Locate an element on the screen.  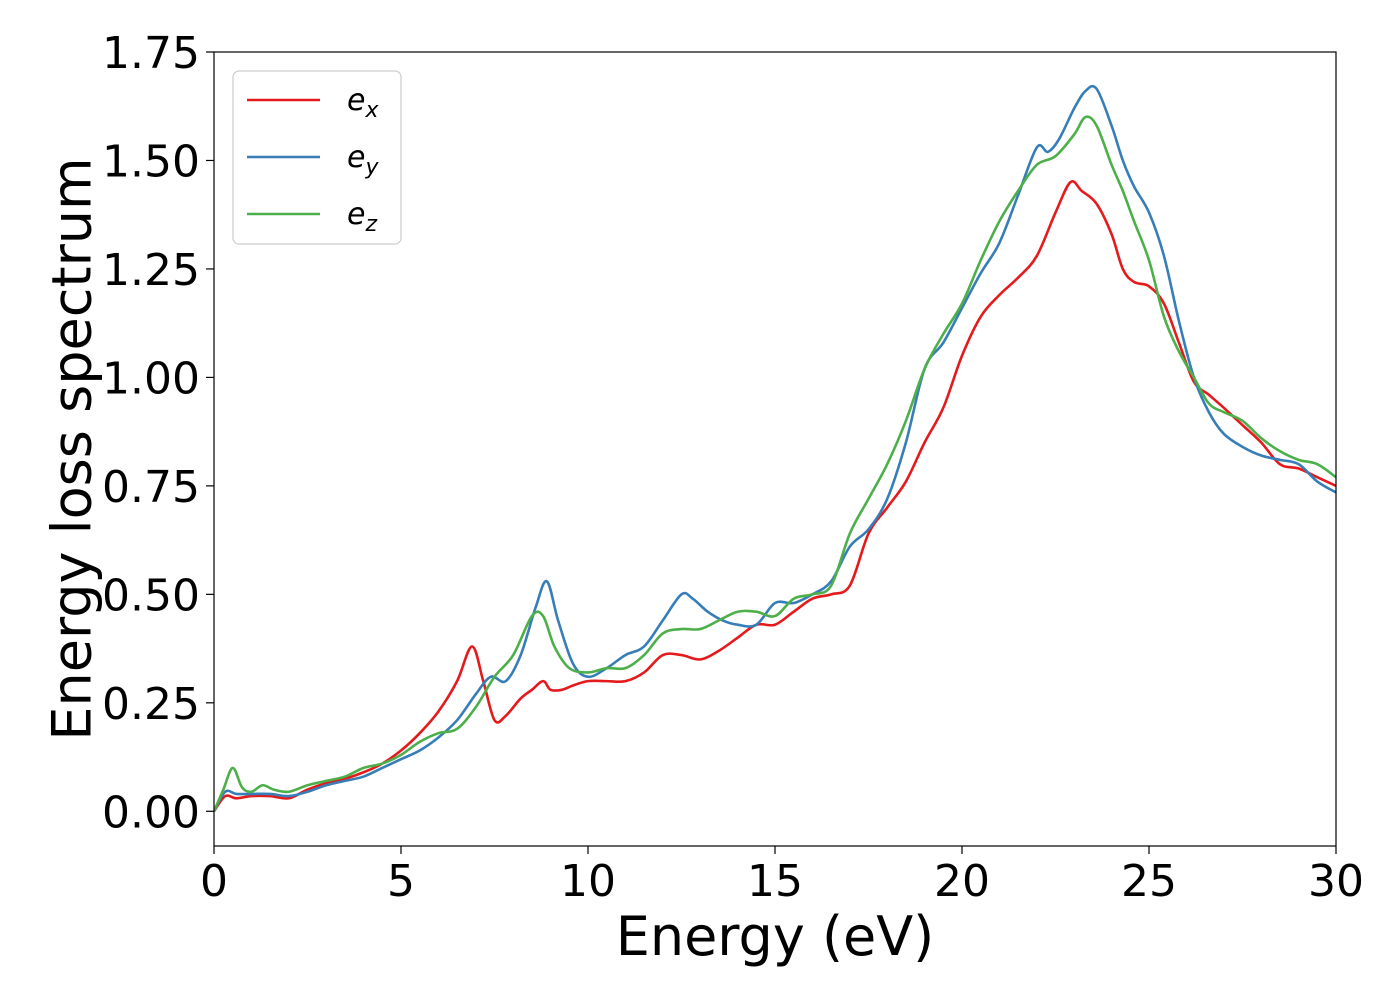
x-tick-label: 5 is located at coordinates (401, 881).